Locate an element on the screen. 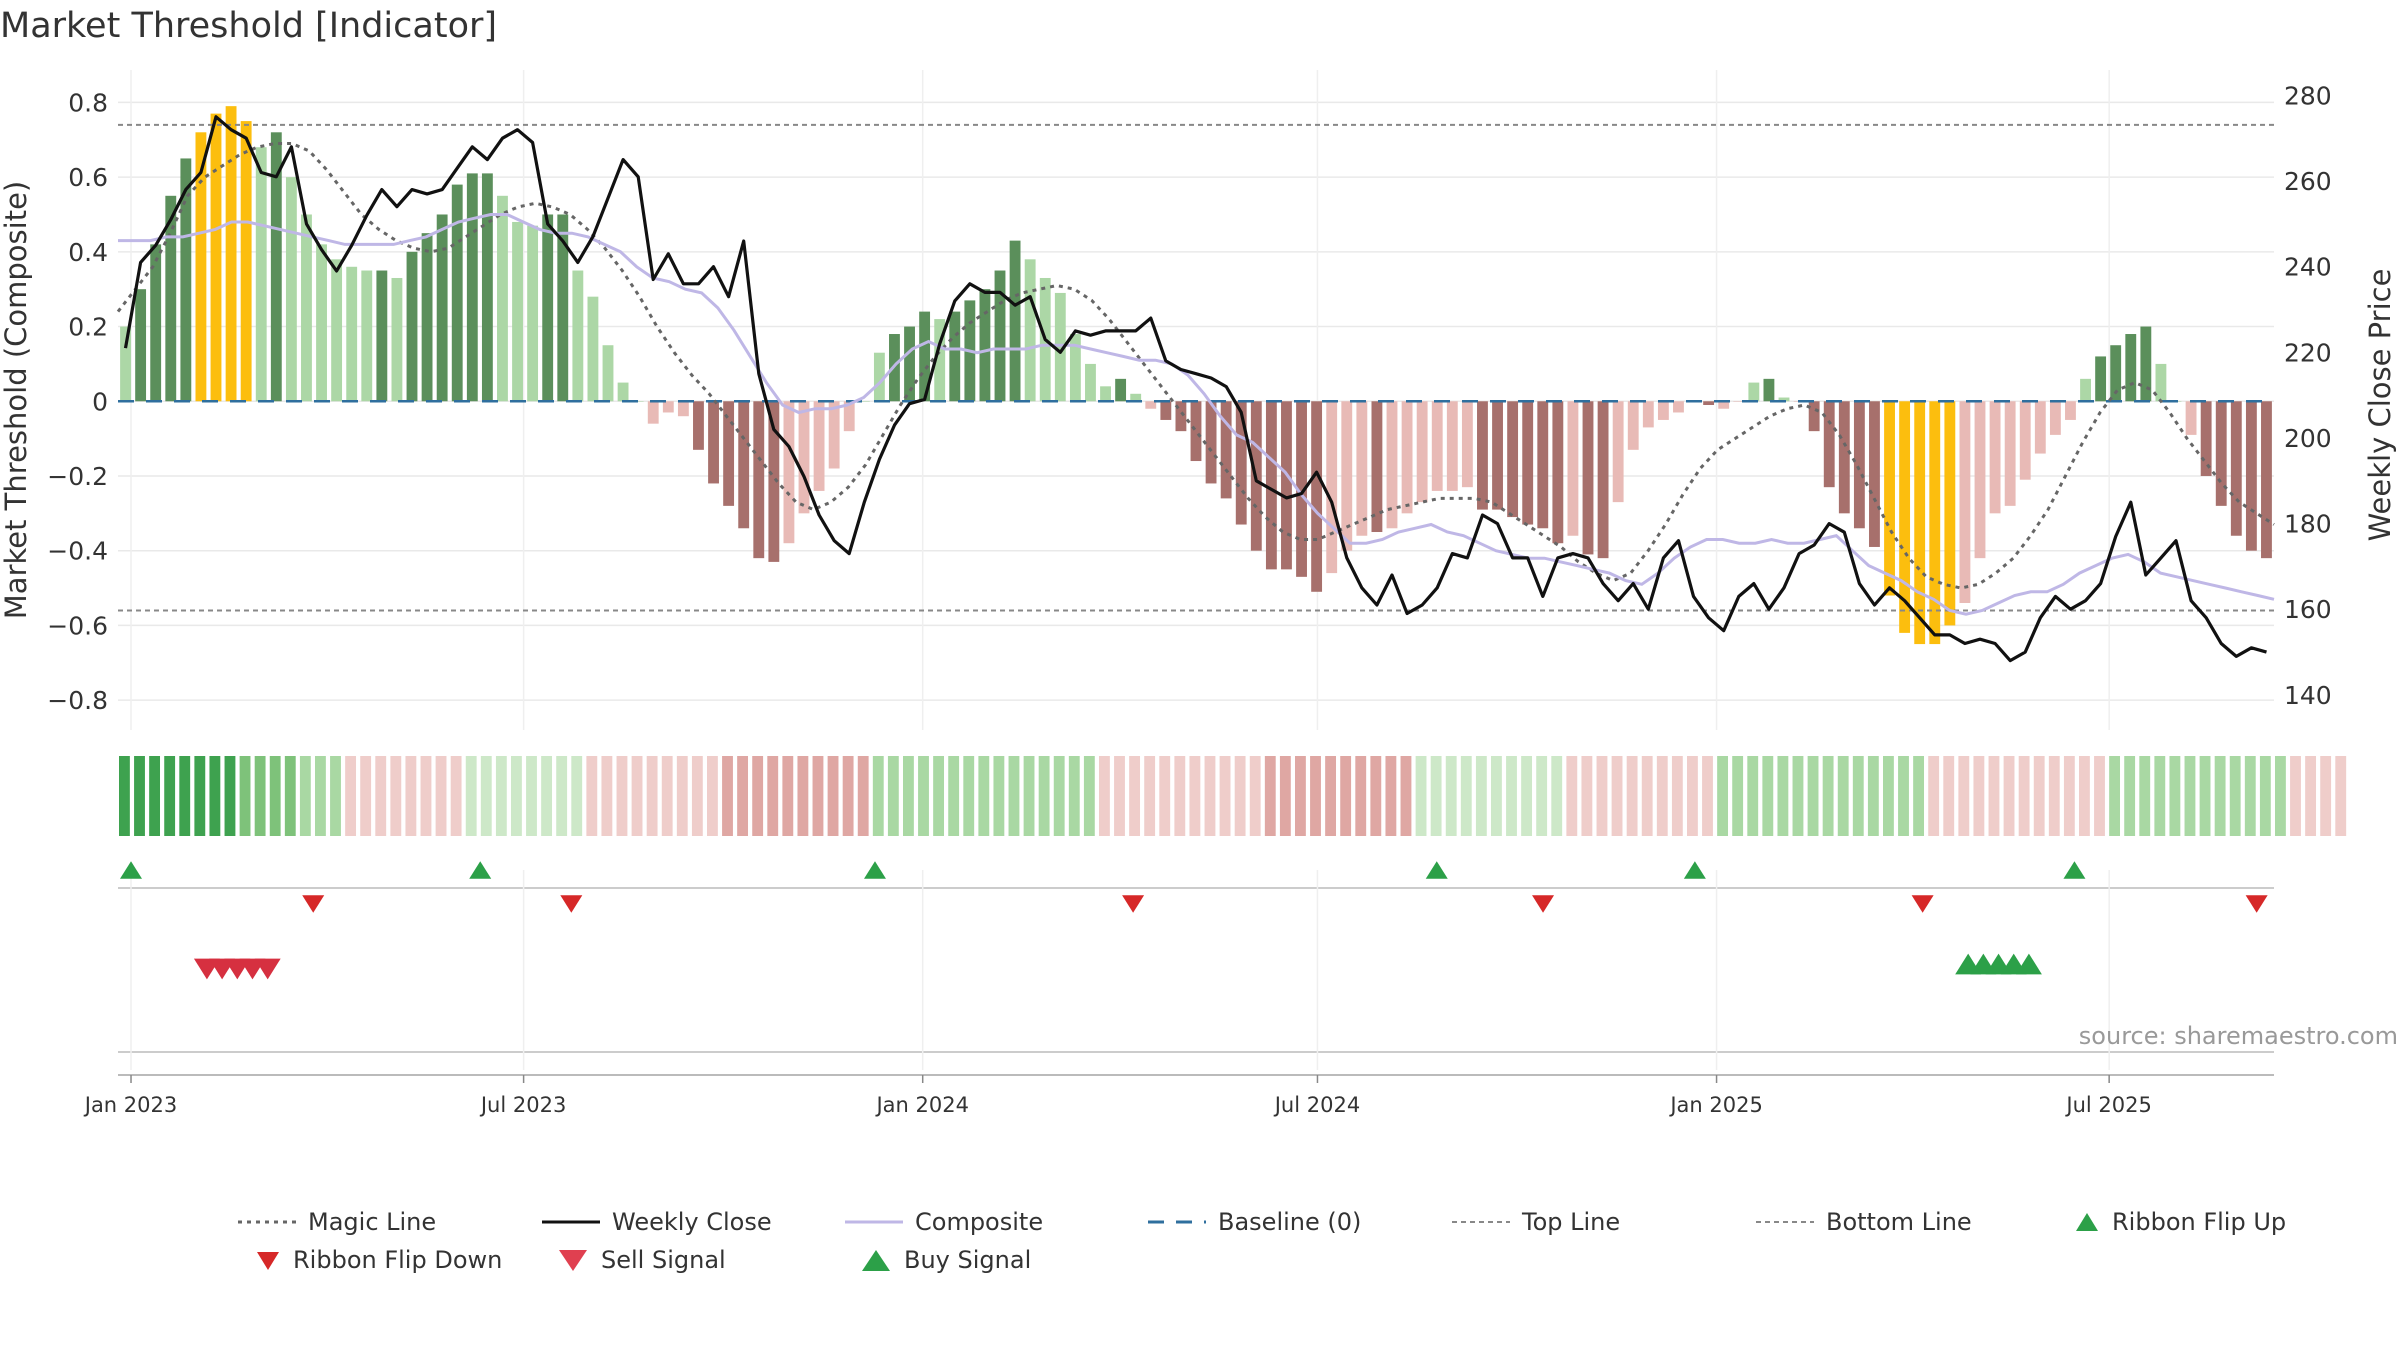 The width and height of the screenshot is (2400, 1350). x-tick-label: Jan 2025 is located at coordinates (1715, 1105).